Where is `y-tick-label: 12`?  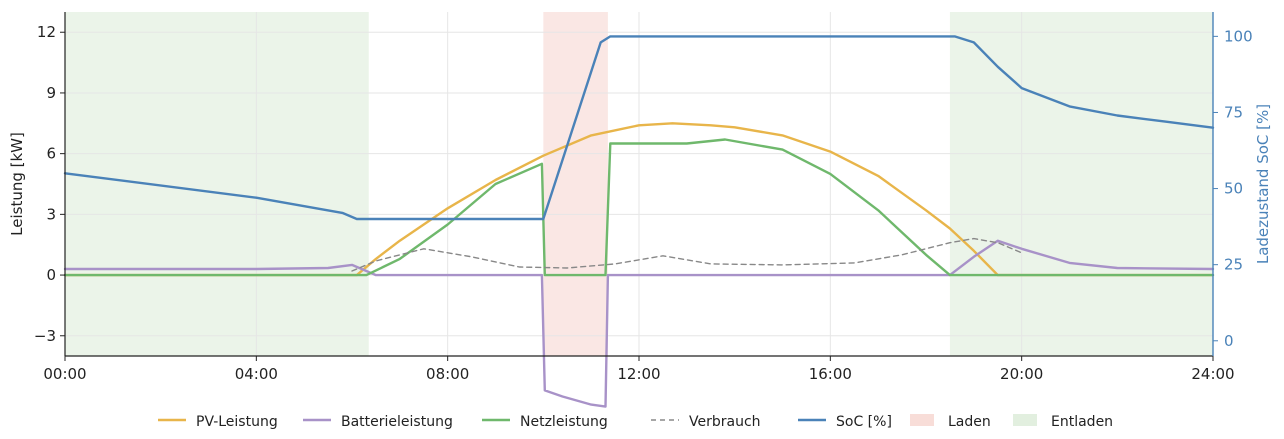
y-tick-label: 12 is located at coordinates (46, 32).